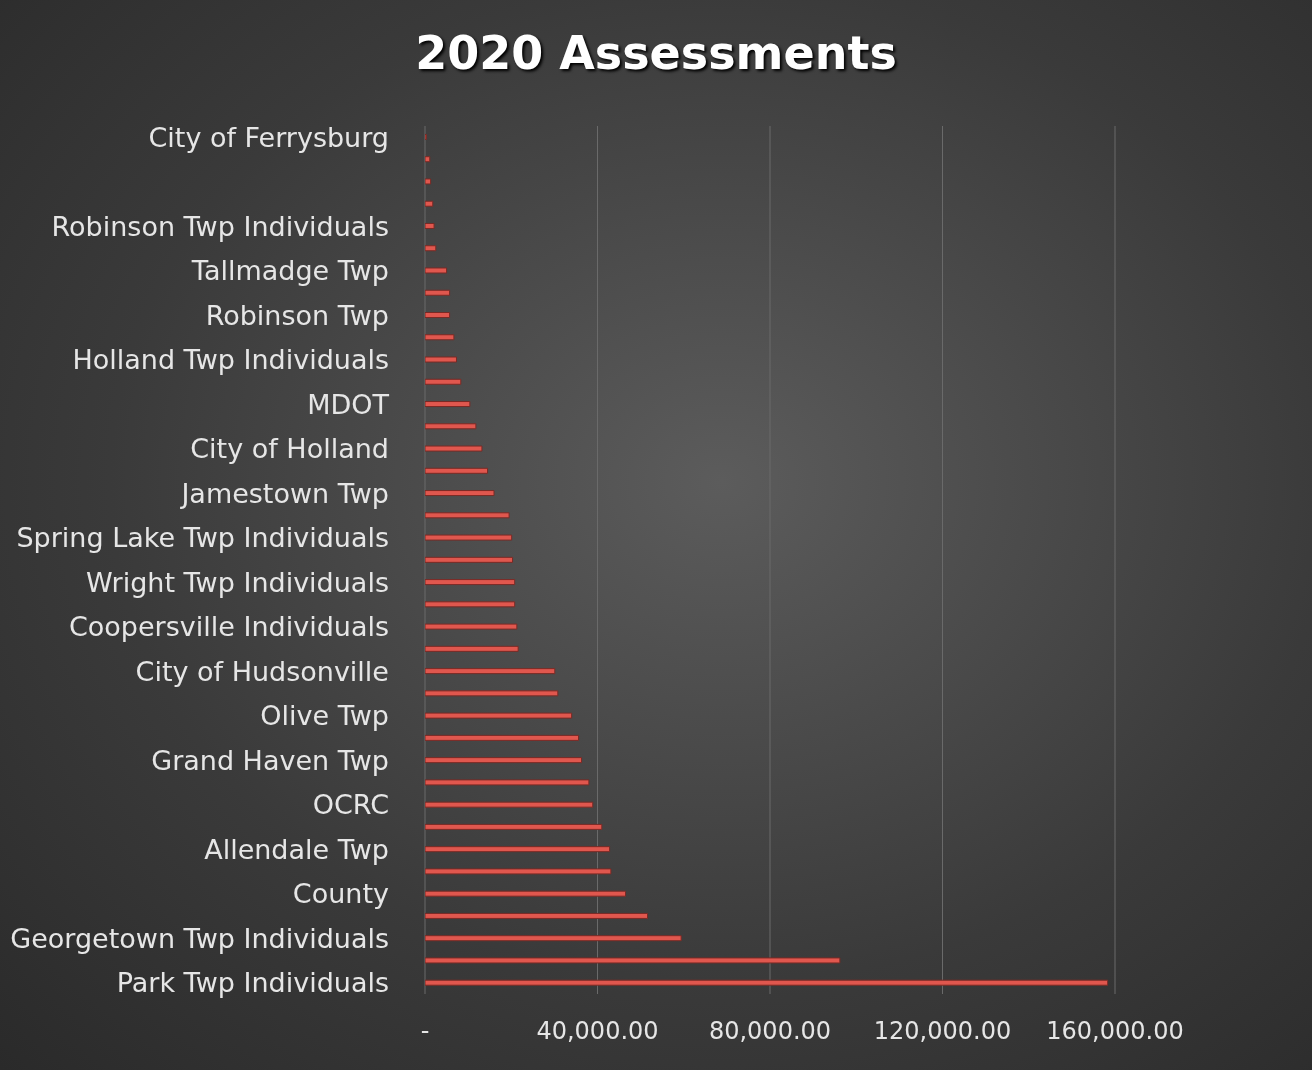 This screenshot has height=1070, width=1312. Describe the element at coordinates (296, 849) in the screenshot. I see `y-tick-label: Allendale Twp` at that location.